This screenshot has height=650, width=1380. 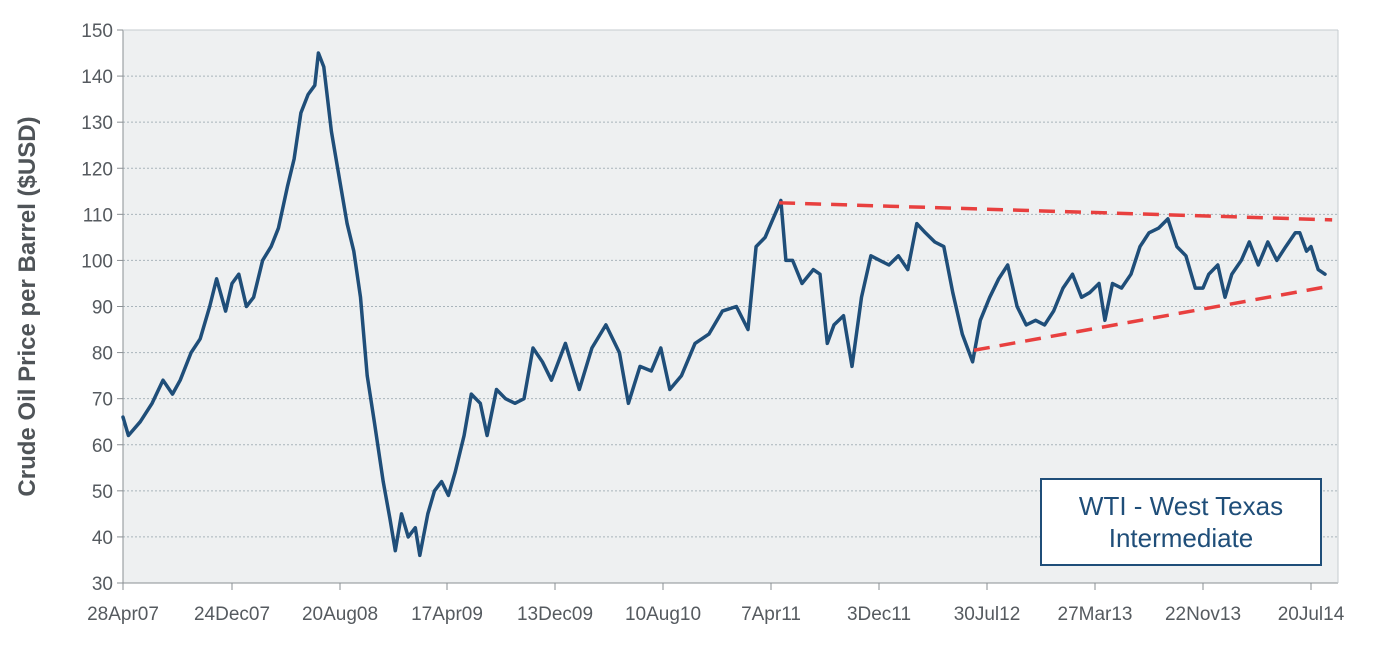 I want to click on legend-label-line1: WTI - West Texas, so click(x=1181, y=506).